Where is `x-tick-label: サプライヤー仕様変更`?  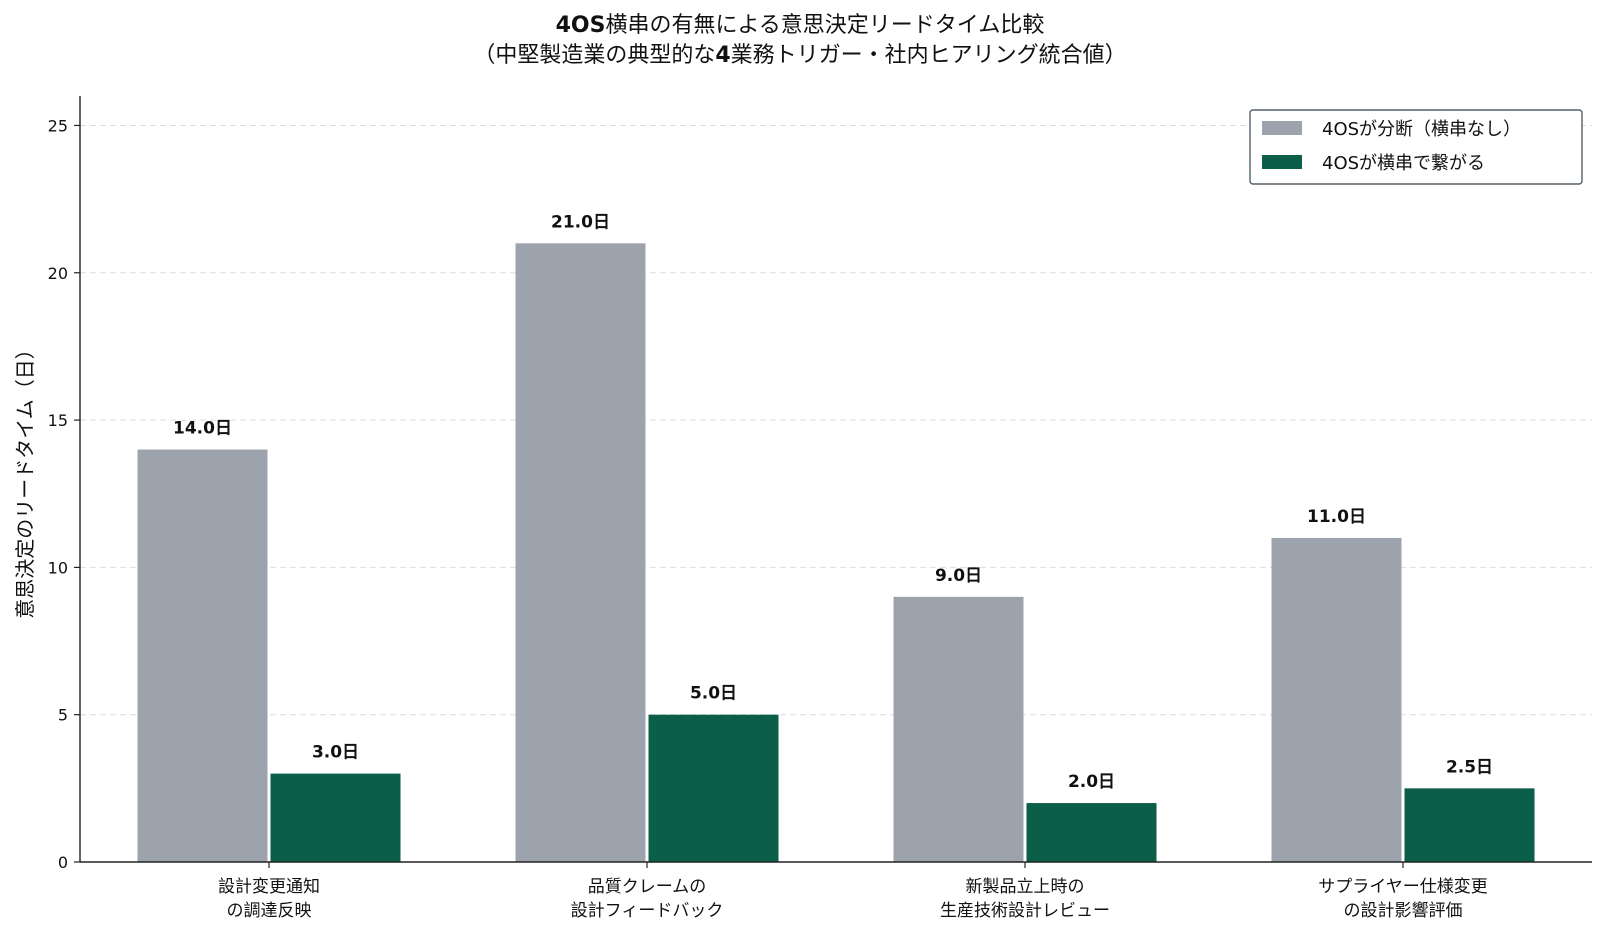 x-tick-label: サプライヤー仕様変更 is located at coordinates (1403, 887).